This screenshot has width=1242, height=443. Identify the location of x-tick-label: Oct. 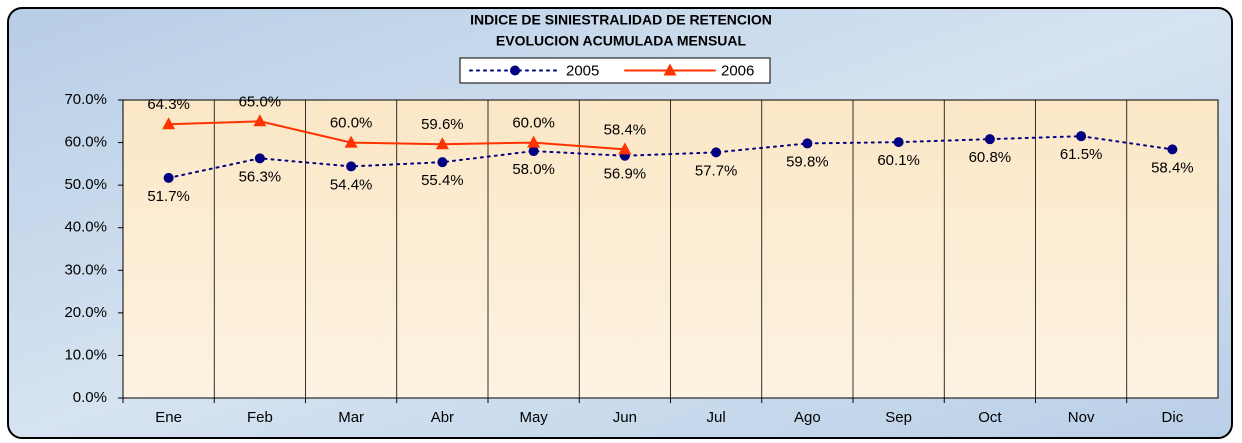
(990, 417).